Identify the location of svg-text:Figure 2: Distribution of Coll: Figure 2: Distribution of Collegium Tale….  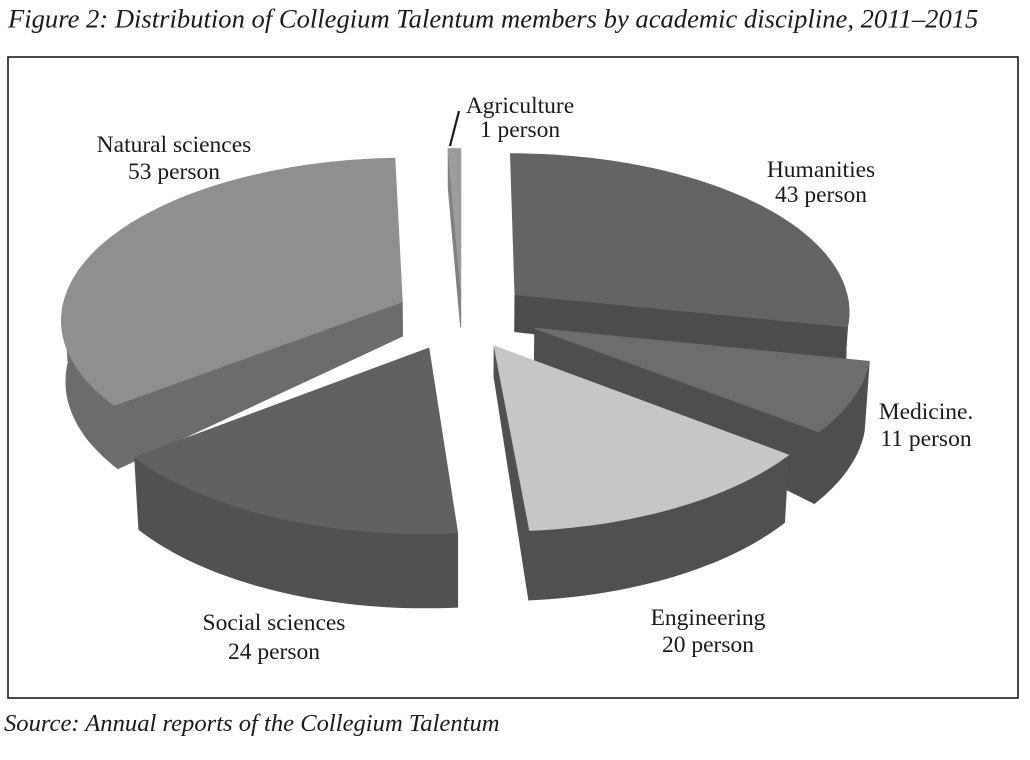
(492, 19).